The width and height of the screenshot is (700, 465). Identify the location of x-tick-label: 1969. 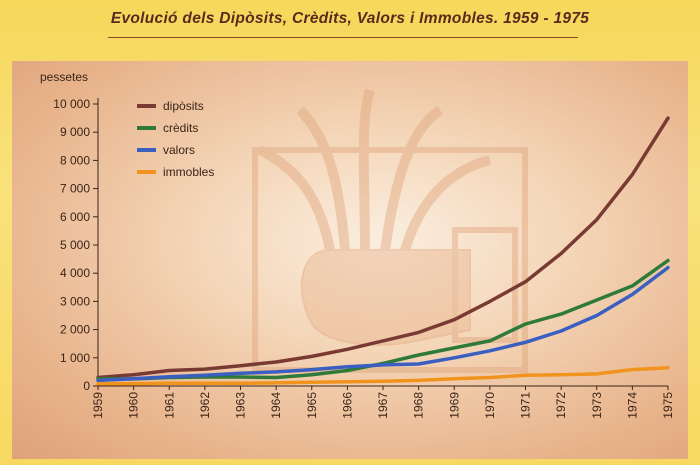
(454, 405).